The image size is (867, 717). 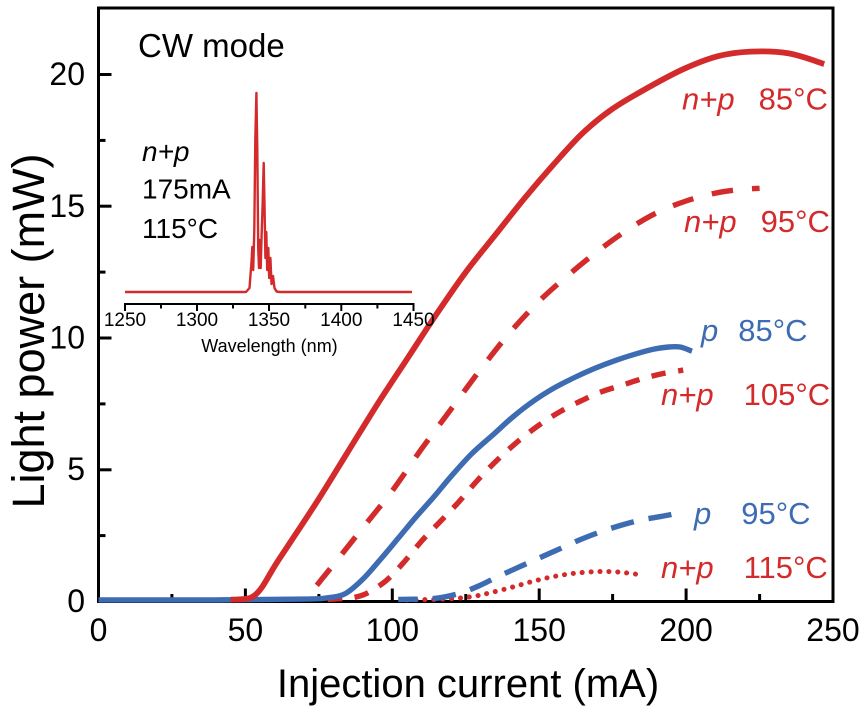 What do you see at coordinates (166, 151) in the screenshot?
I see `svg-text: n+p` at bounding box center [166, 151].